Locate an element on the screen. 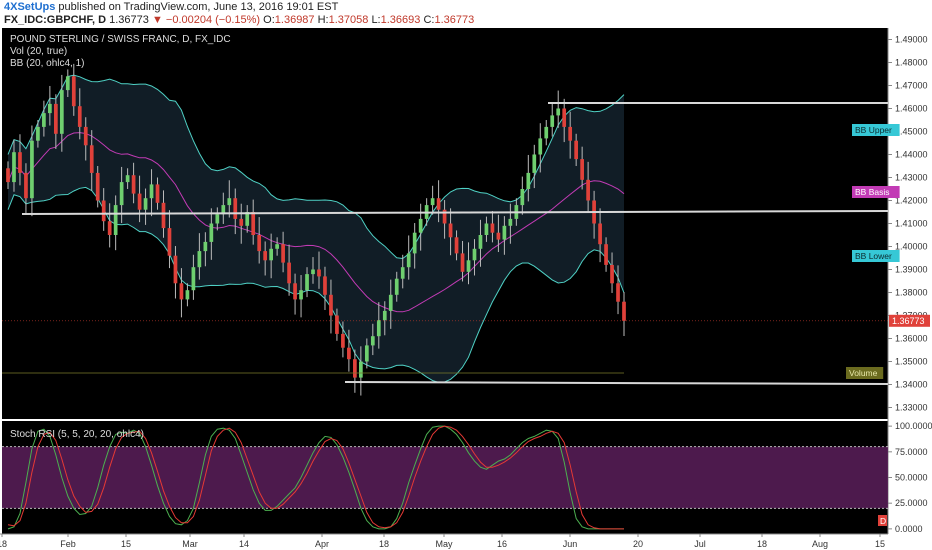 The height and width of the screenshot is (550, 932). price-tick-label: 1.33000 is located at coordinates (911, 408).